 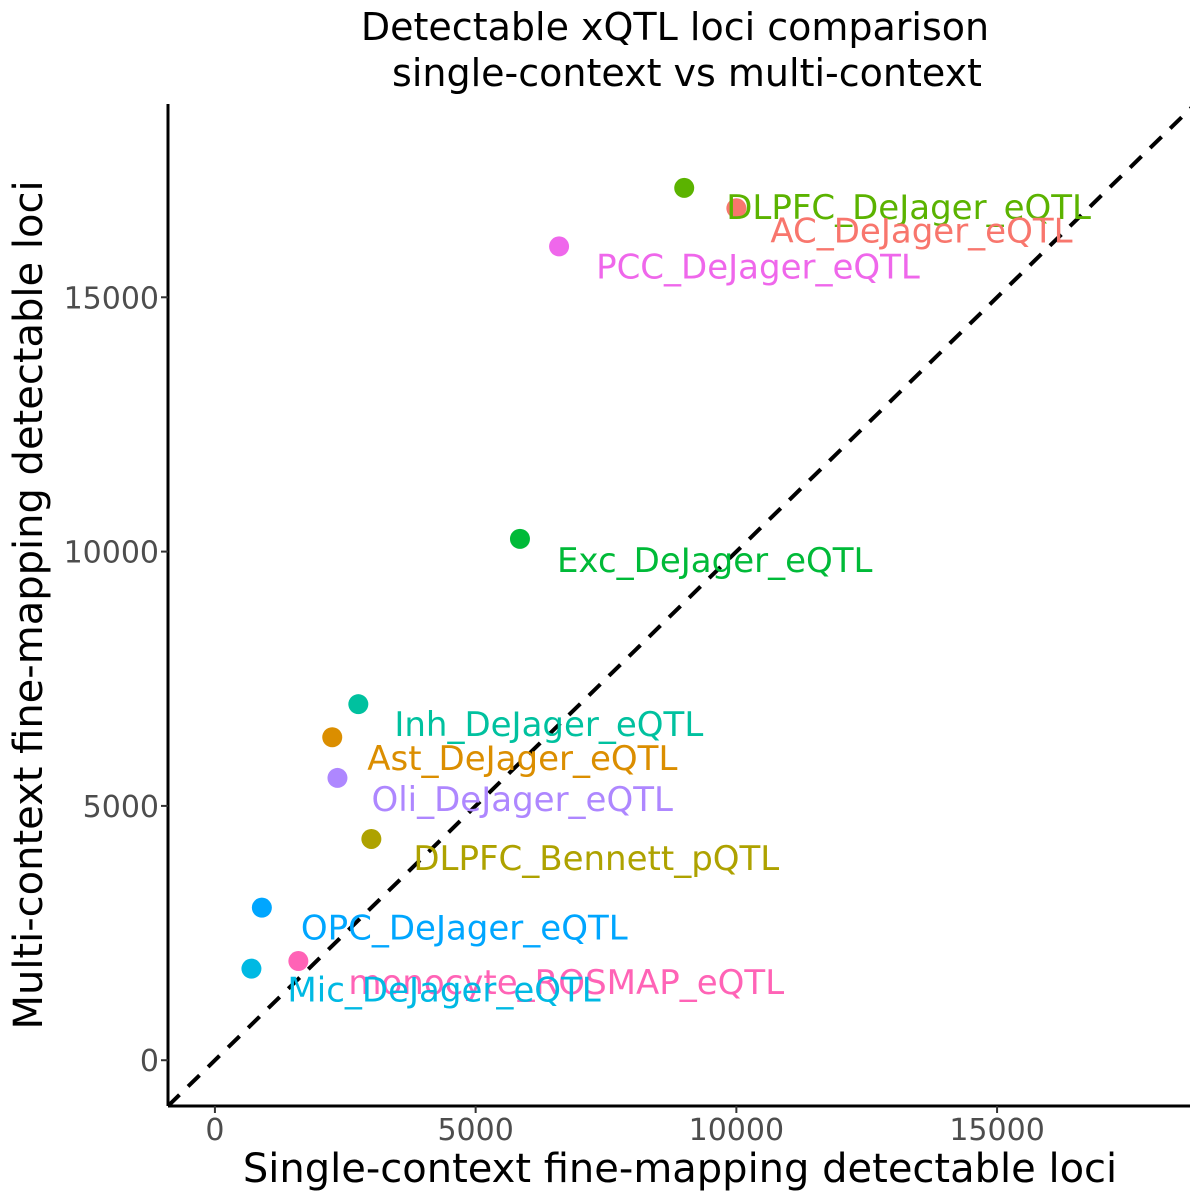 What do you see at coordinates (758, 267) in the screenshot?
I see `label-pcc-dejager-eqtl: PCC_DeJager_eQTL` at bounding box center [758, 267].